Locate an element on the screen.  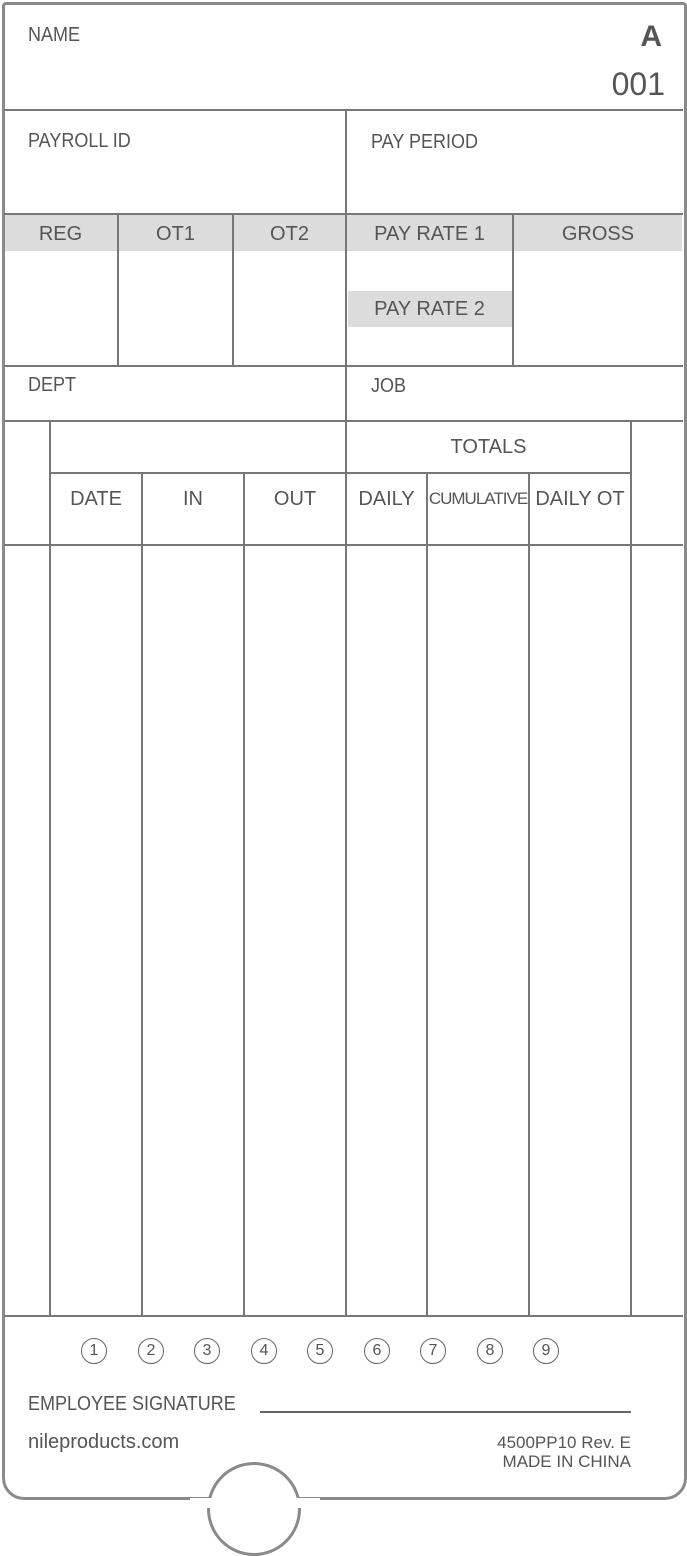
form-info: 4500PP10 Rev. E MADE IN CHINA is located at coordinates (564, 1452).